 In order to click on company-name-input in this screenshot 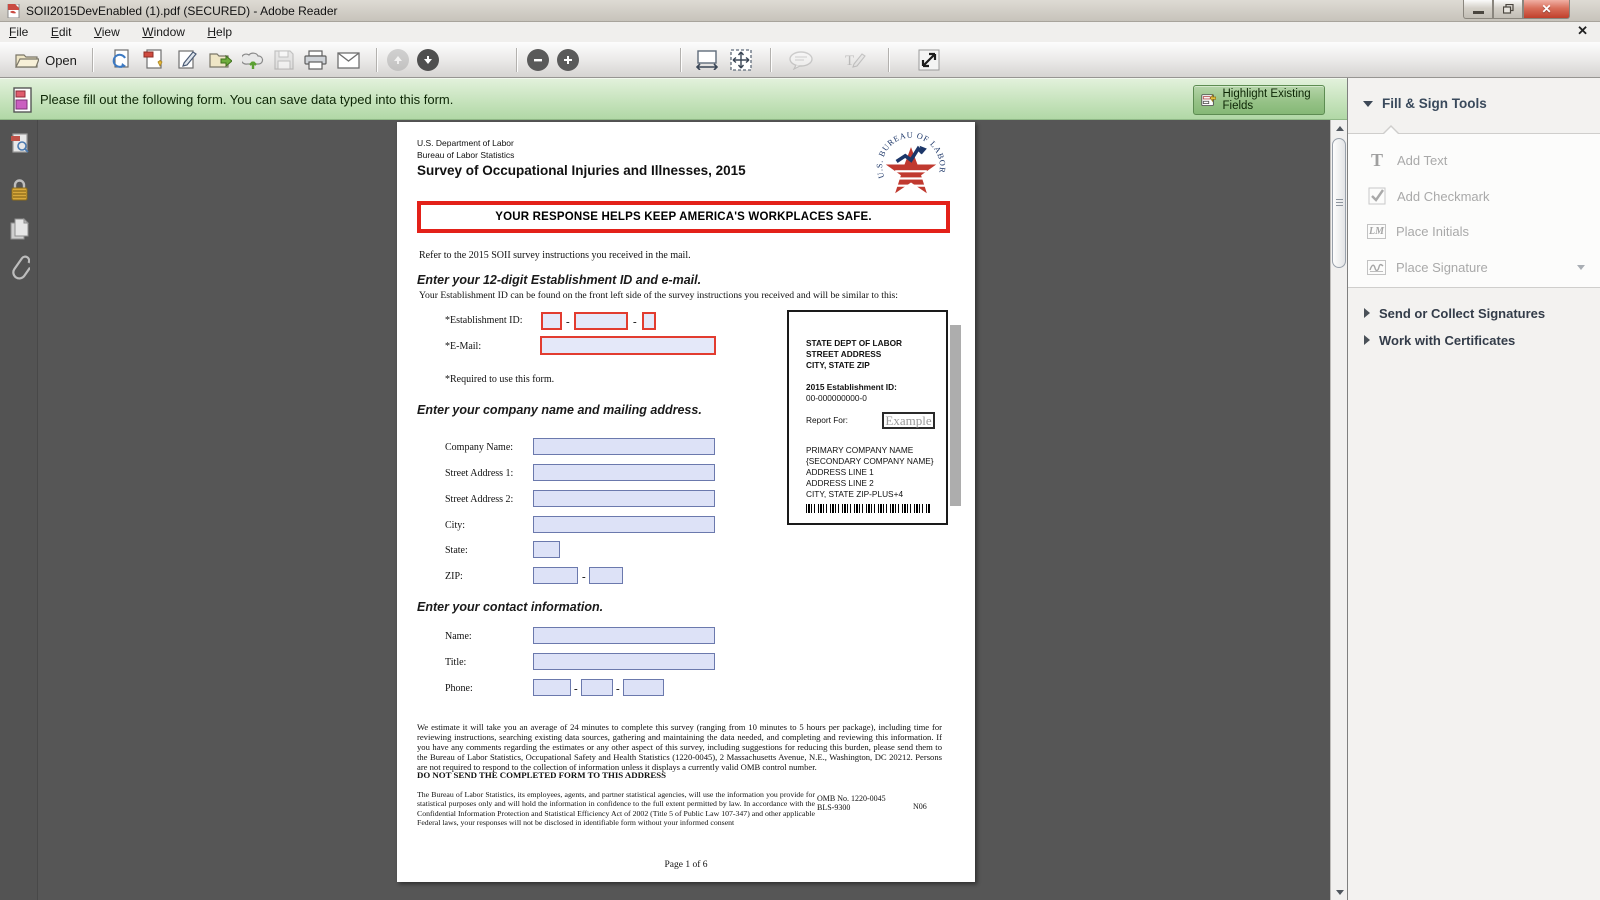, I will do `click(624, 446)`.